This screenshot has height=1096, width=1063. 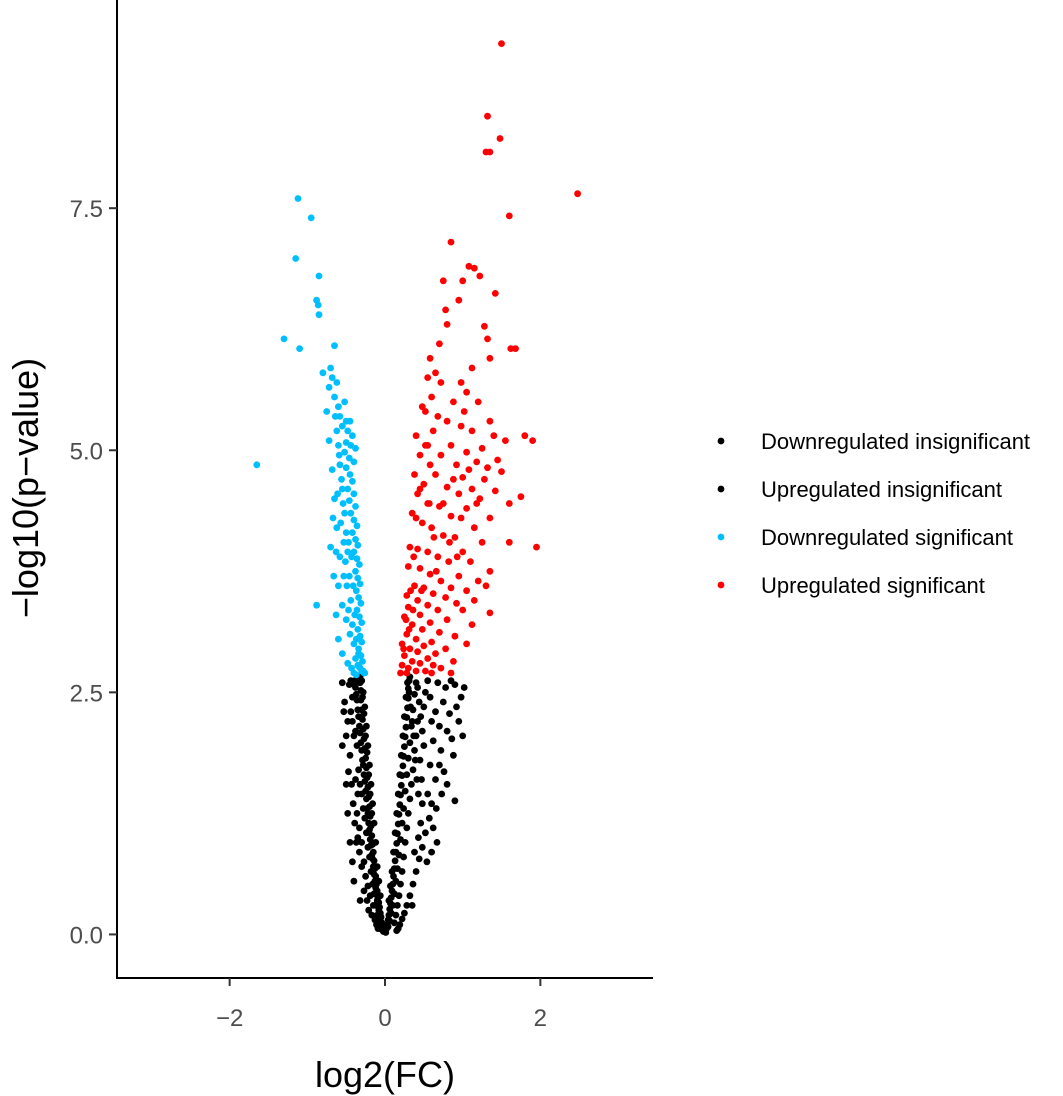 What do you see at coordinates (887, 537) in the screenshot?
I see `legend-label-2: Downregulated significant` at bounding box center [887, 537].